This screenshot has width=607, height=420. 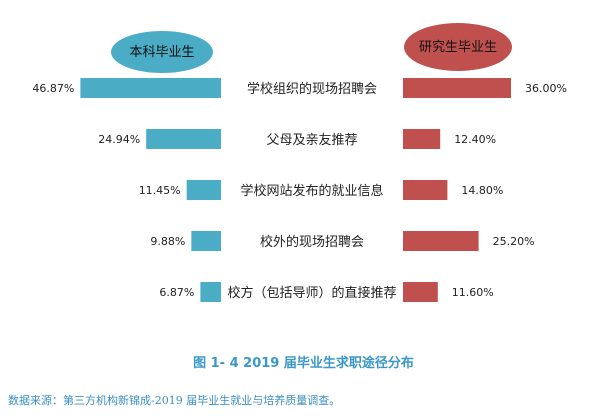 What do you see at coordinates (473, 292) in the screenshot?
I see `value-label-graduate-5: 11.60%` at bounding box center [473, 292].